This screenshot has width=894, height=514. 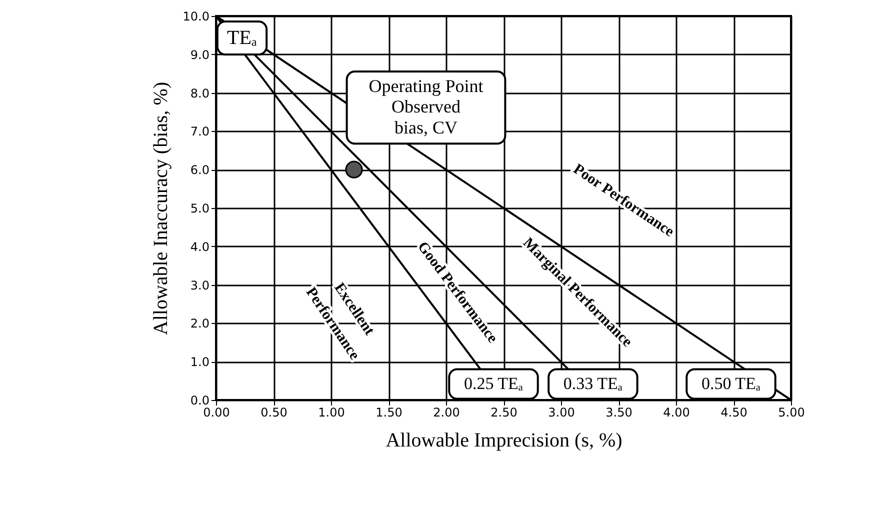 What do you see at coordinates (200, 401) in the screenshot?
I see `y-tick-label: 0.0` at bounding box center [200, 401].